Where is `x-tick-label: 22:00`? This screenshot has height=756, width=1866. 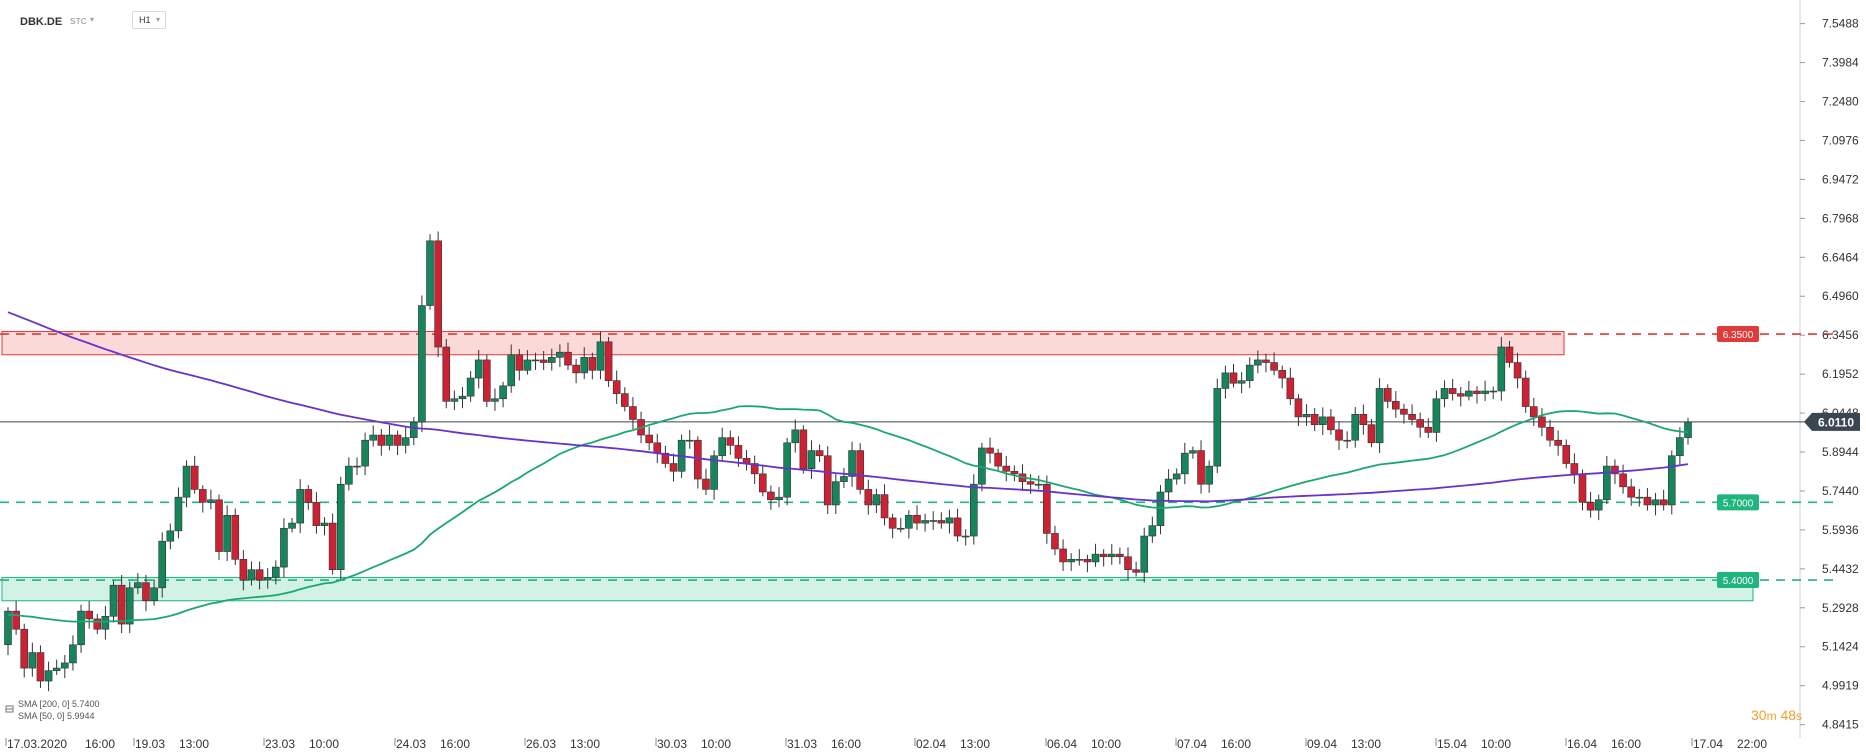 x-tick-label: 22:00 is located at coordinates (1752, 744).